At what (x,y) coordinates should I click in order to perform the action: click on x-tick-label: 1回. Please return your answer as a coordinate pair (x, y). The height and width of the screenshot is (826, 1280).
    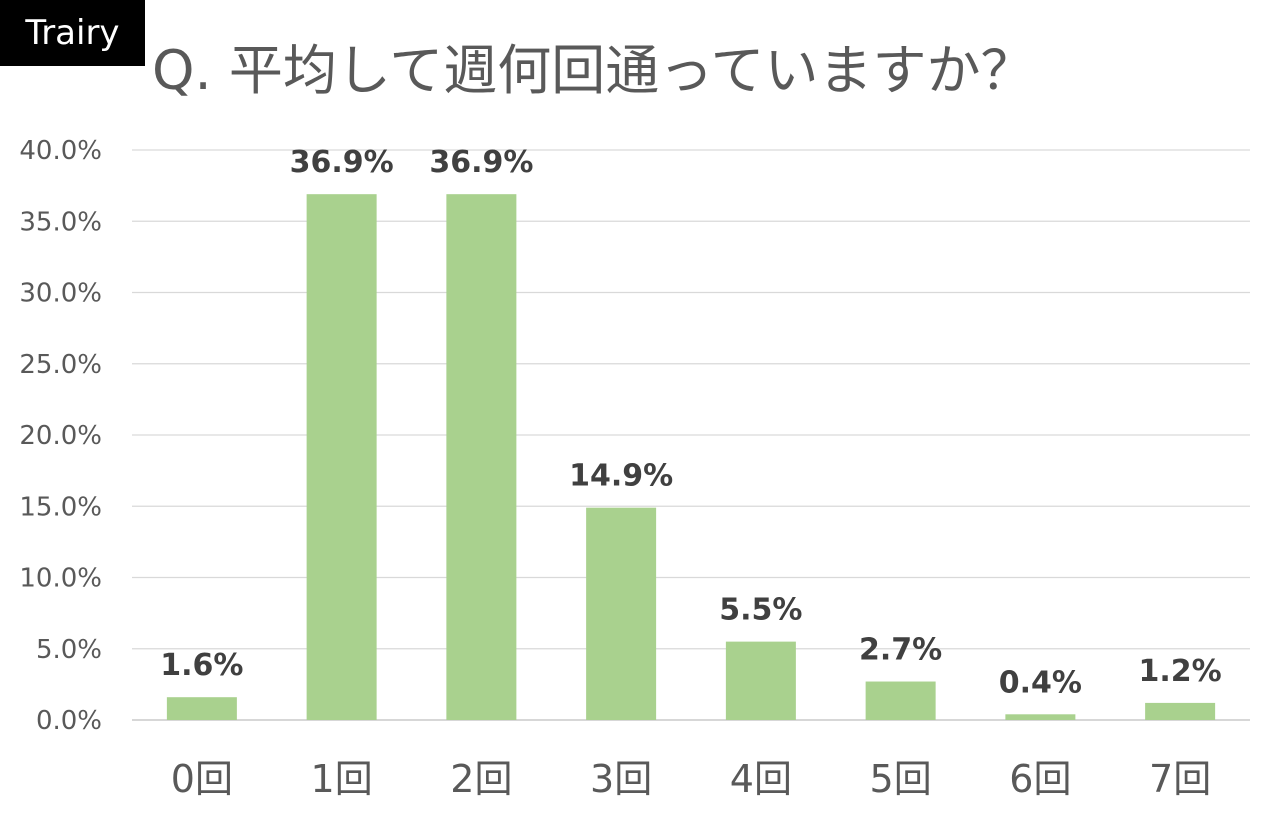
    Looking at the image, I should click on (342, 779).